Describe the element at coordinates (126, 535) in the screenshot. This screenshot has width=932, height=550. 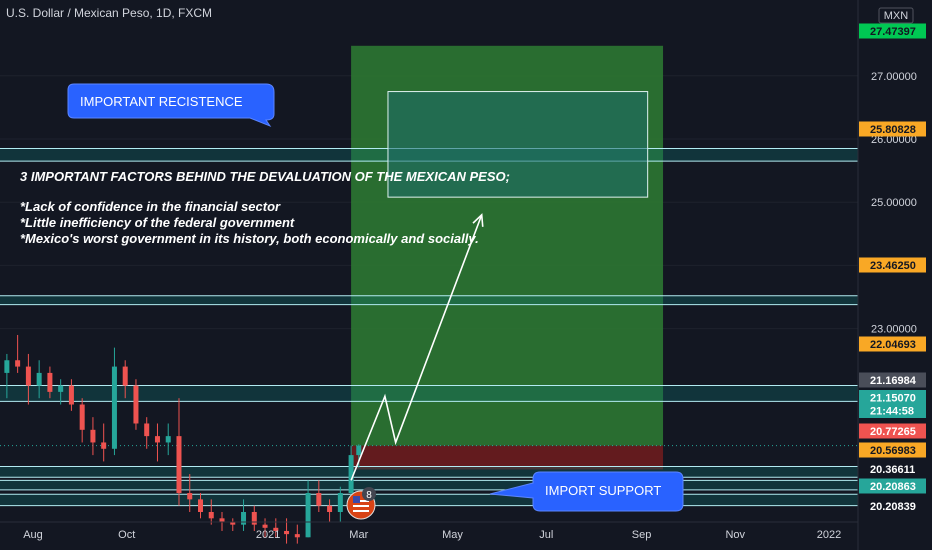
I see `x-tick-label: Oct` at that location.